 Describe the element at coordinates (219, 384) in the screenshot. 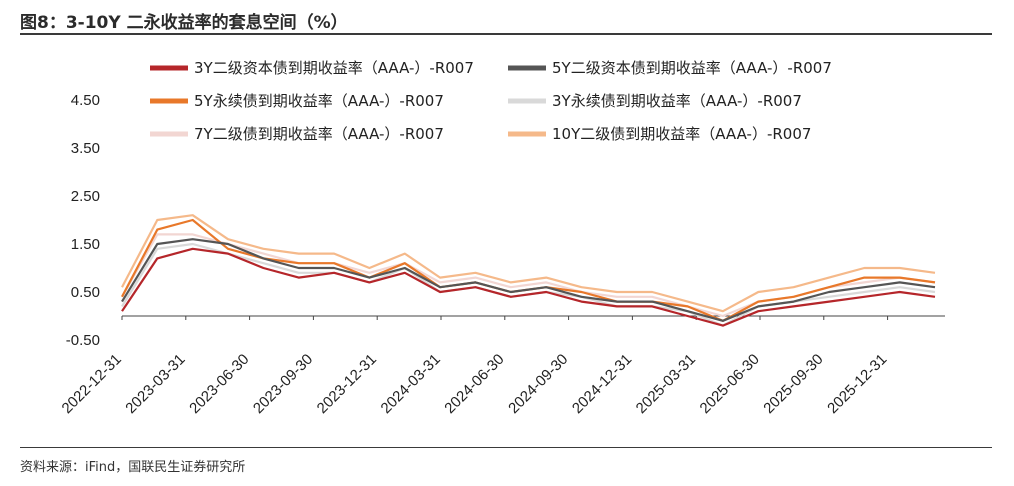

I see `x-tick-label: 2023-06-30` at that location.